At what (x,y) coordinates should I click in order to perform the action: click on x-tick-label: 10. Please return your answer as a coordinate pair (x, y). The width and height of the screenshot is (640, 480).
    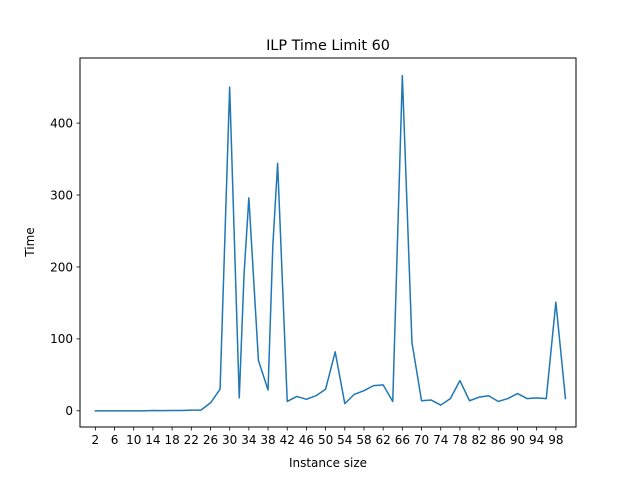
    Looking at the image, I should click on (133, 440).